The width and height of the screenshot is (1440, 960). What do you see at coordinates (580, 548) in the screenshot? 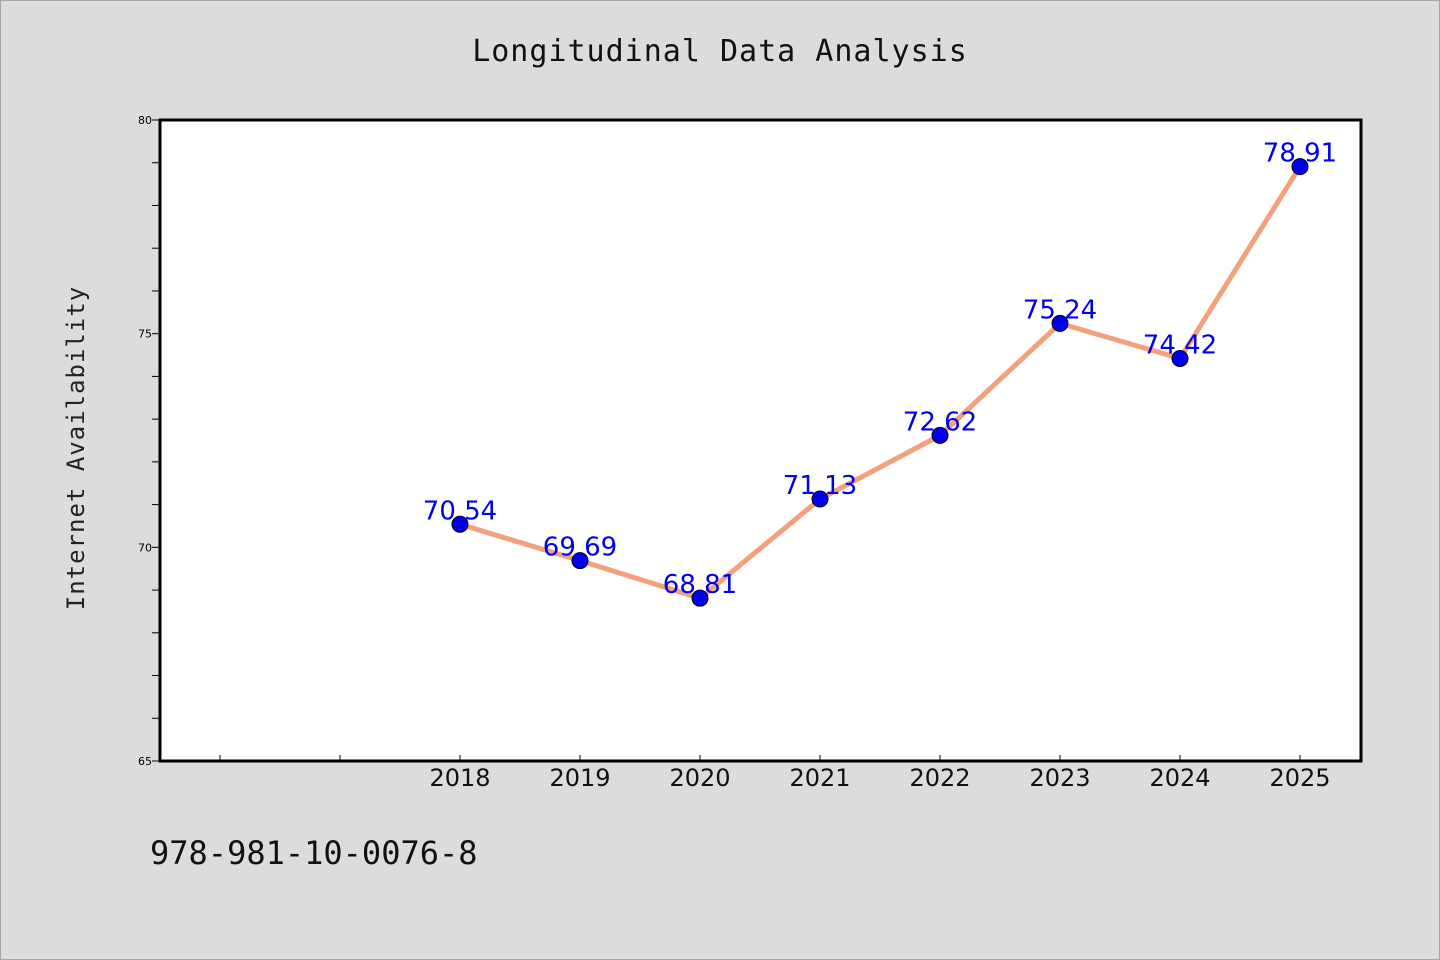
I see `data-label: 69.69` at bounding box center [580, 548].